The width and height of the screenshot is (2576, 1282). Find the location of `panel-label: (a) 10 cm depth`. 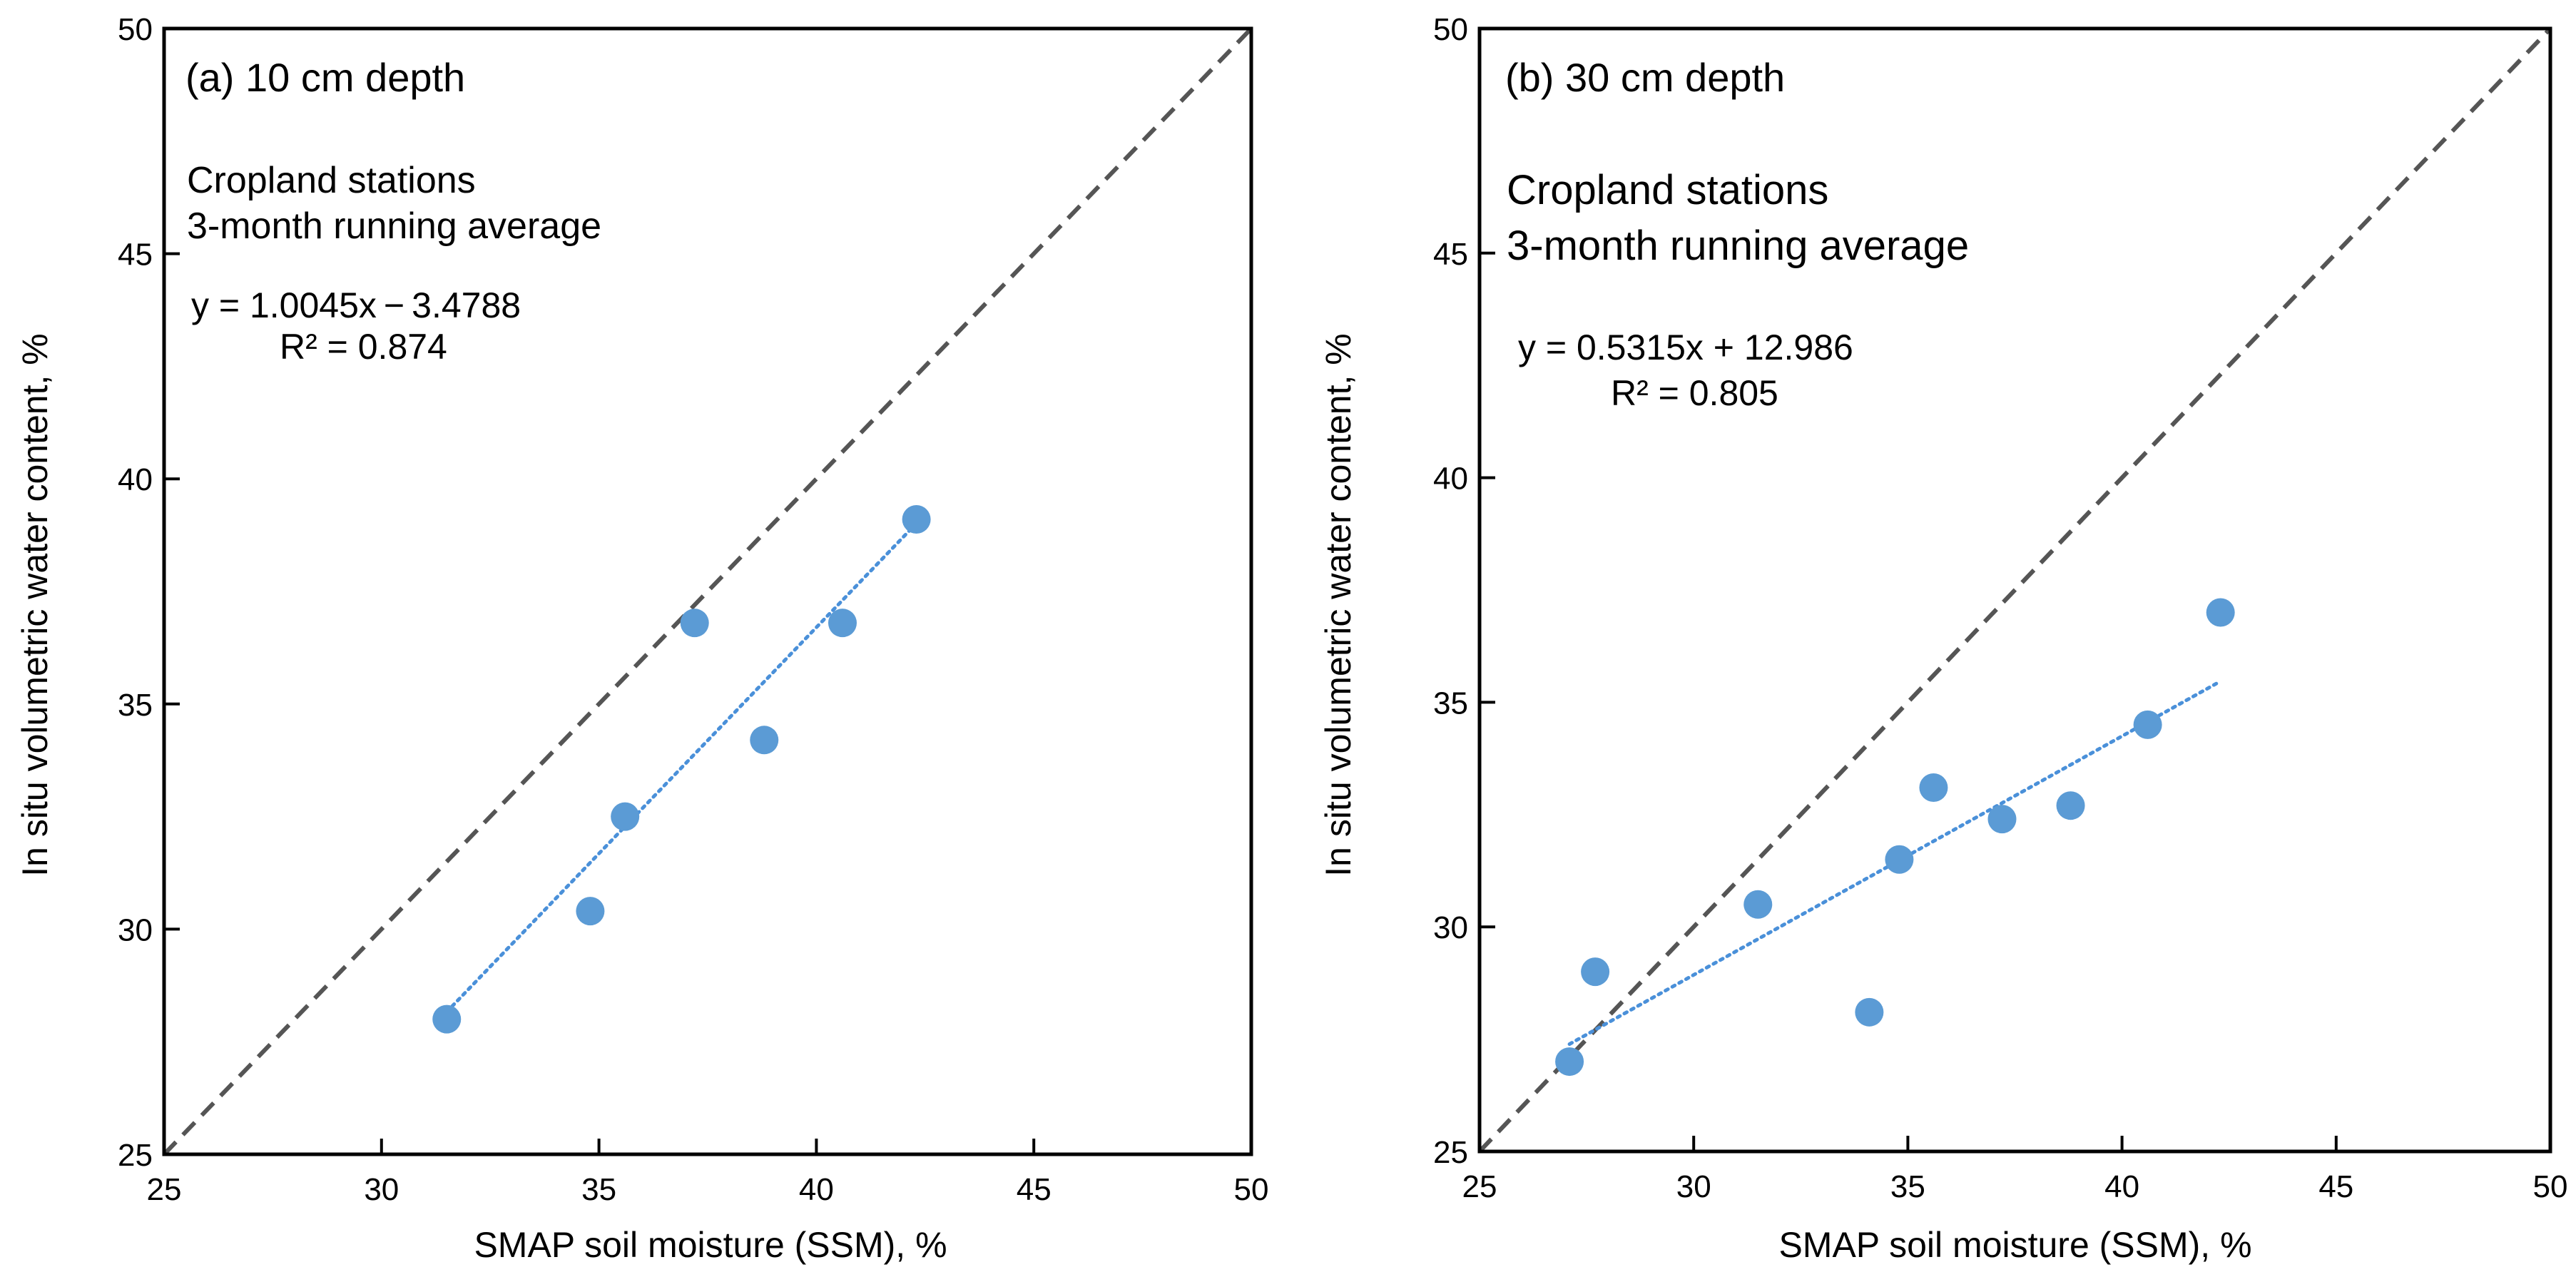

panel-label: (a) 10 cm depth is located at coordinates (325, 77).